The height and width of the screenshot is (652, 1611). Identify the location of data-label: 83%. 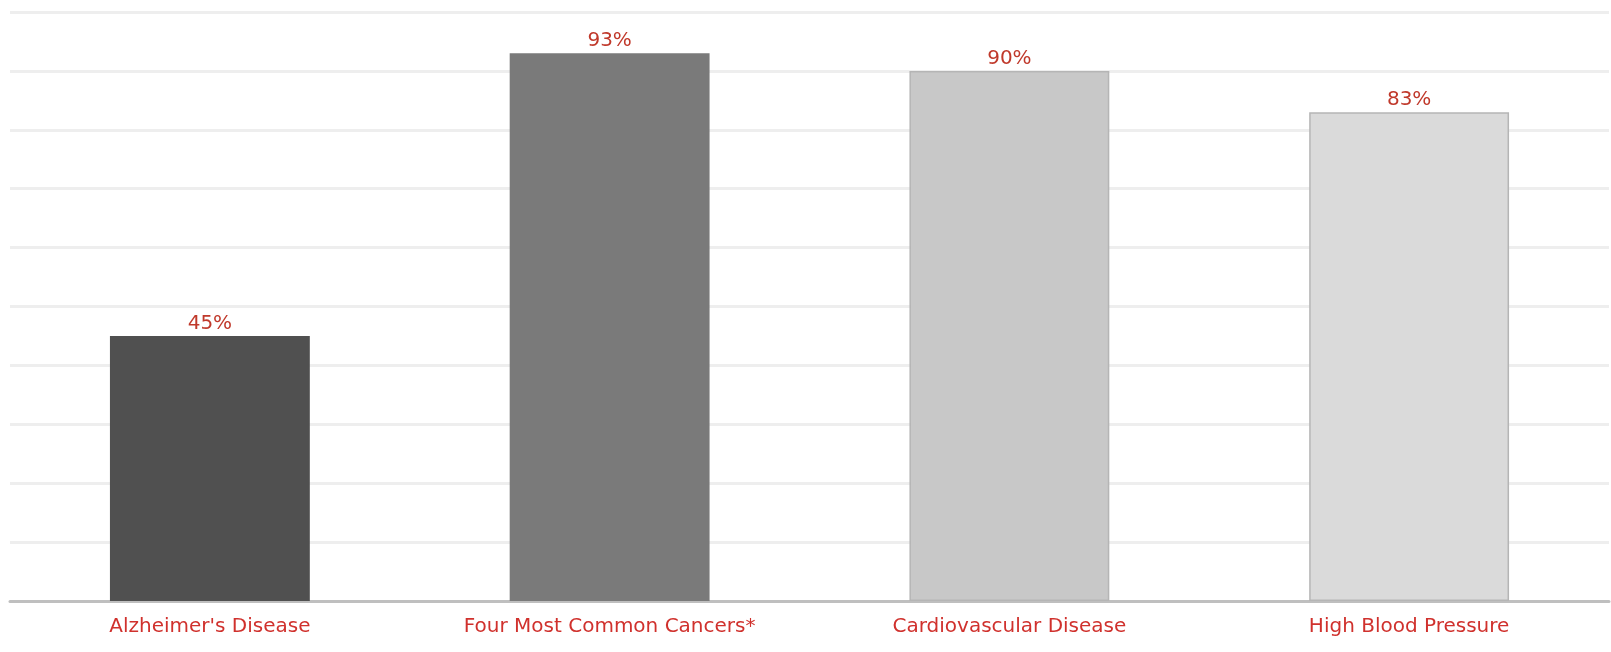
(1409, 98).